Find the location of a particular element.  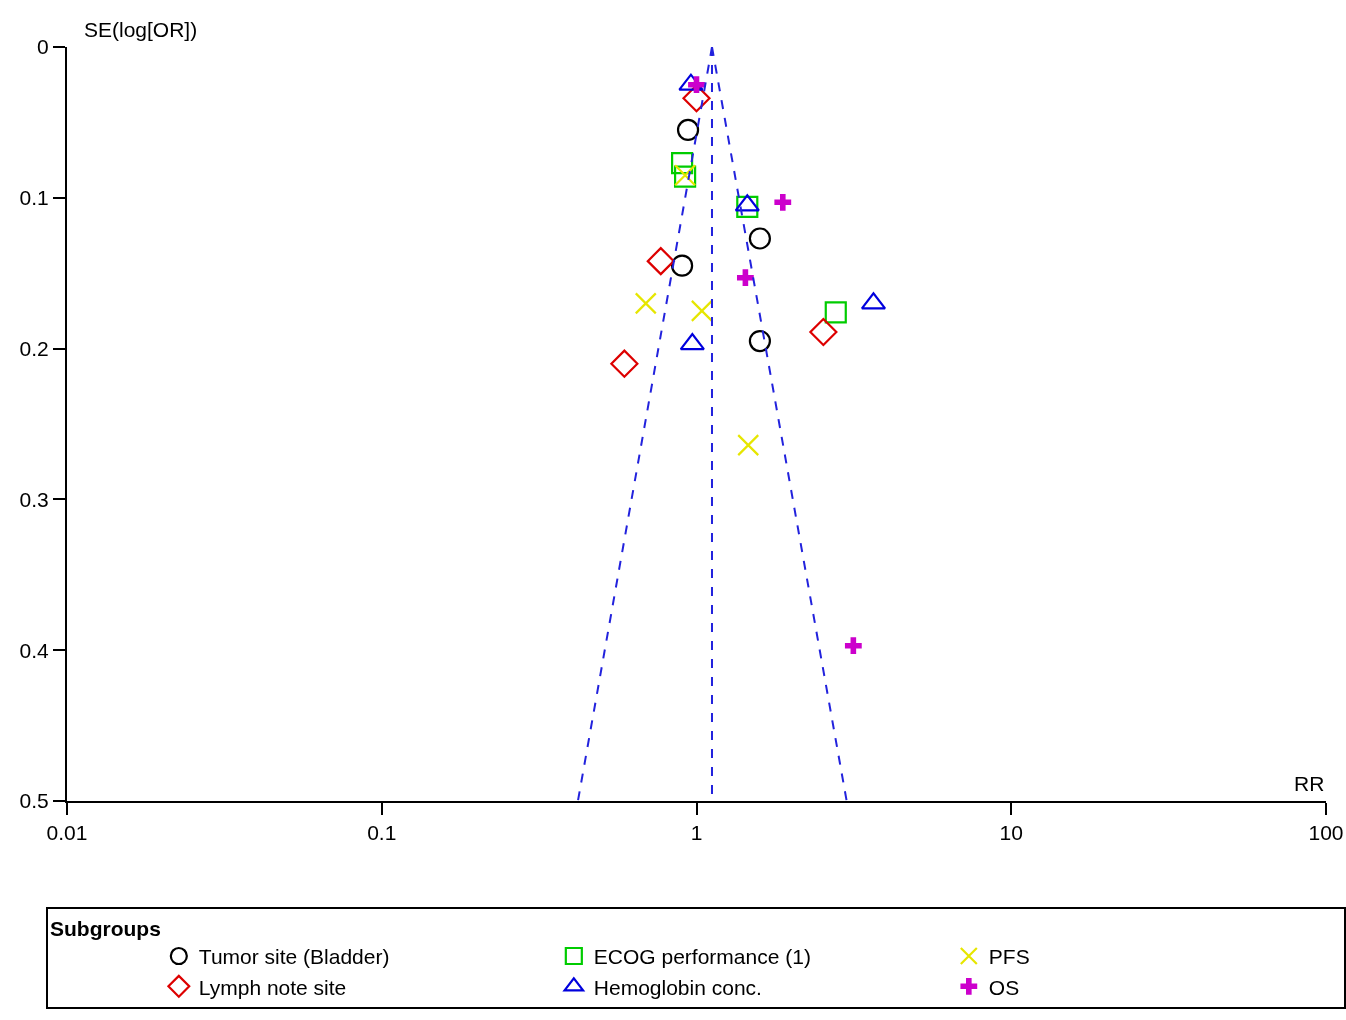

legend-label: ECOG performance (1) is located at coordinates (702, 957).